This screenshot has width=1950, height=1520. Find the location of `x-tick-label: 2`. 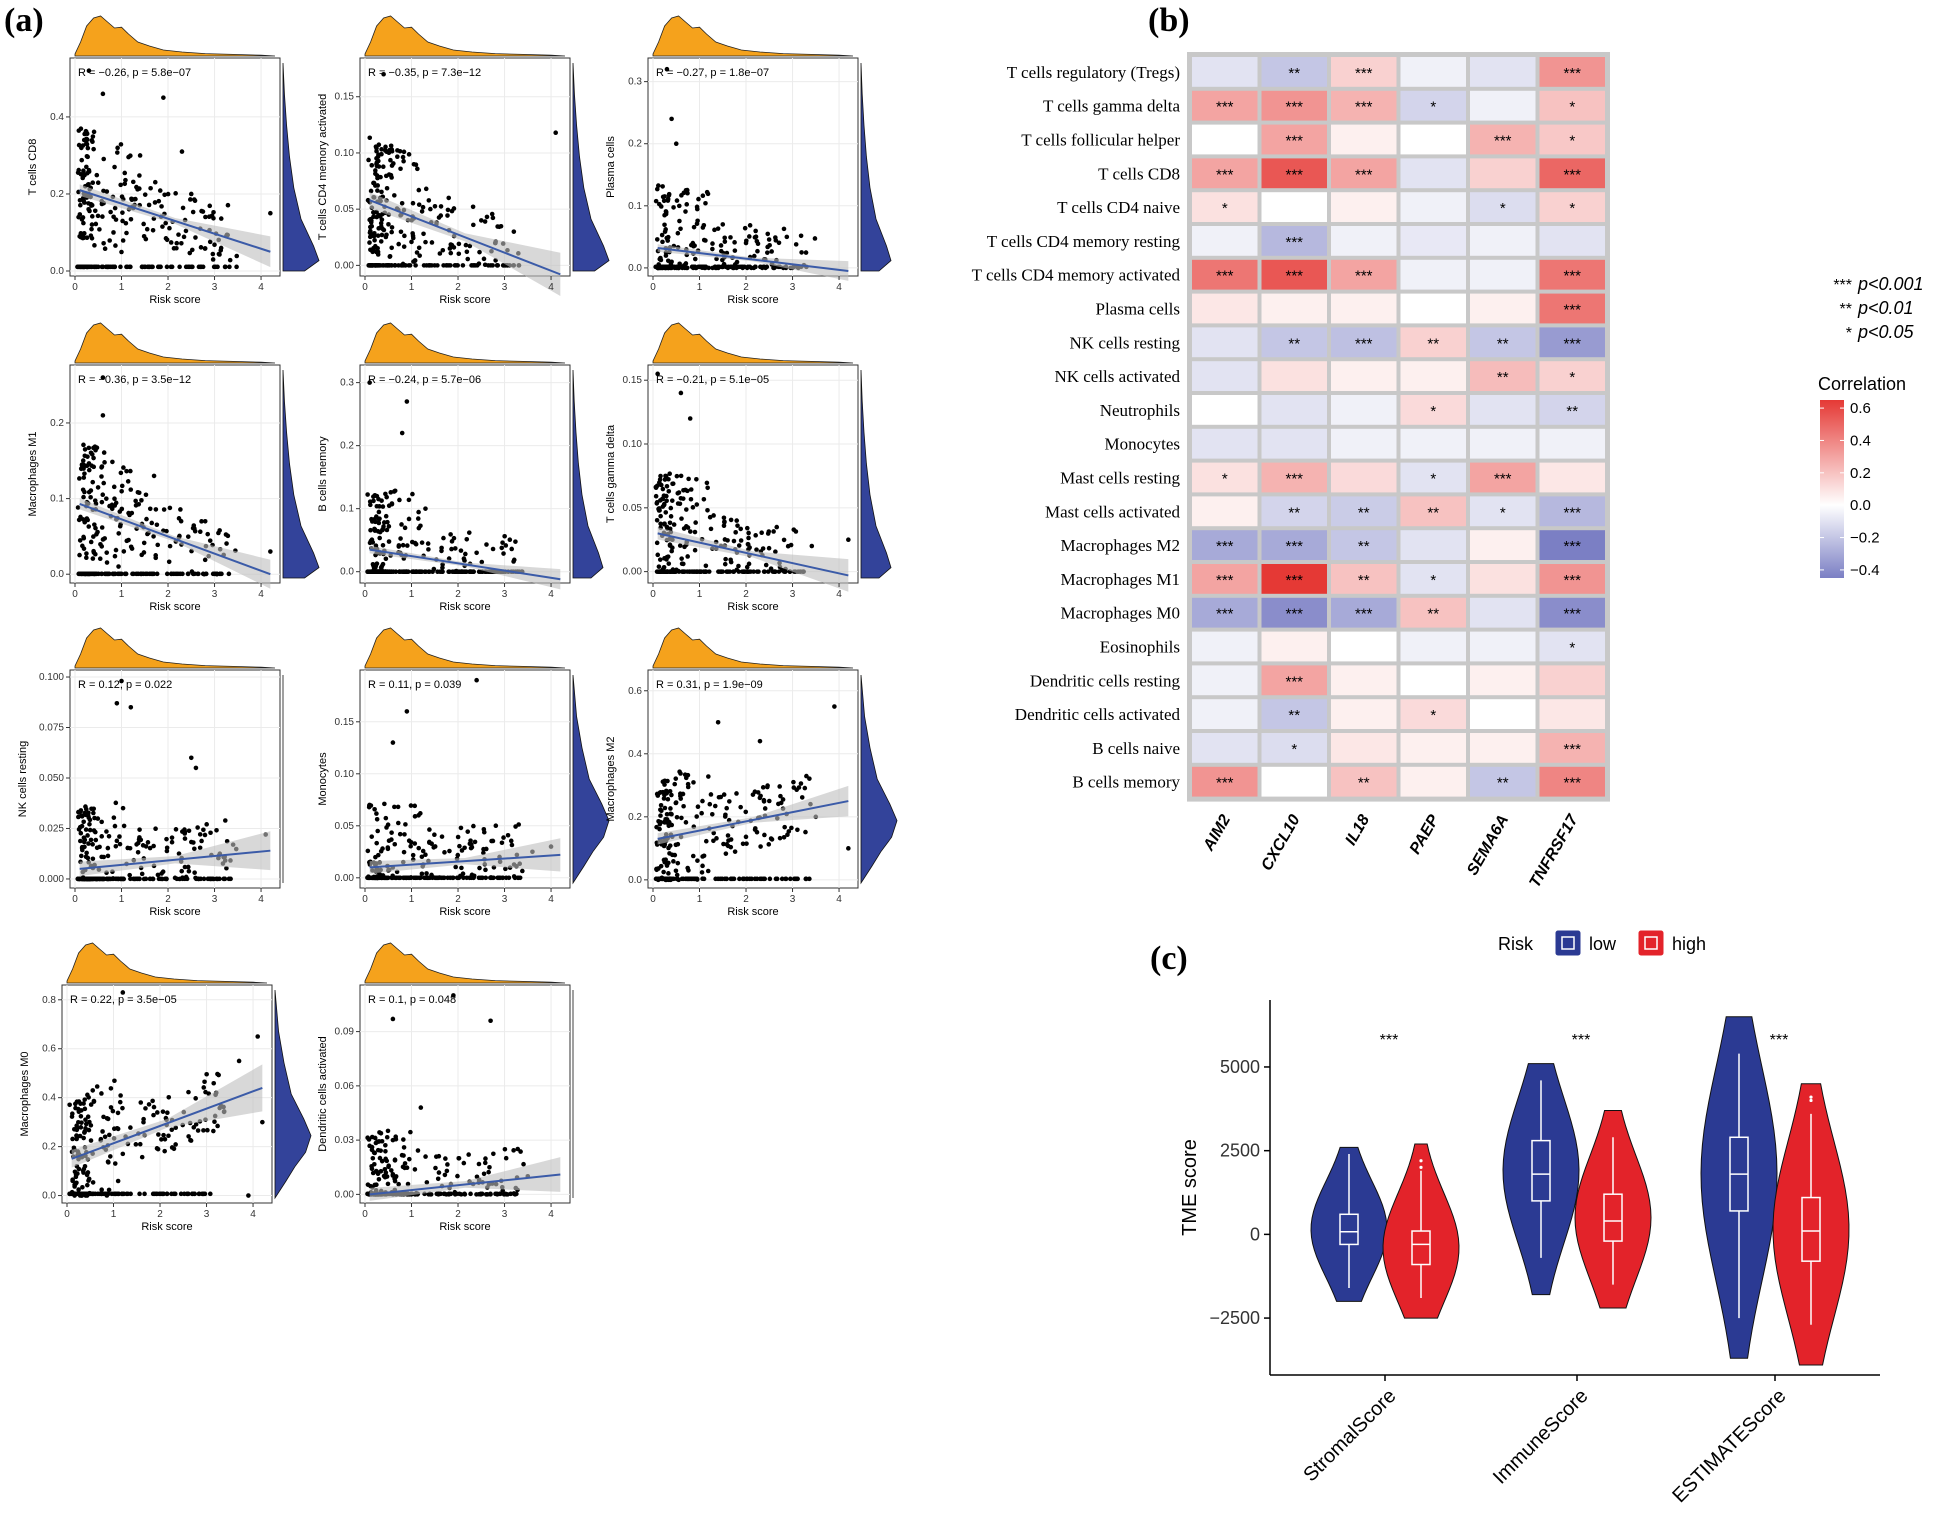

x-tick-label: 2 is located at coordinates (746, 899).